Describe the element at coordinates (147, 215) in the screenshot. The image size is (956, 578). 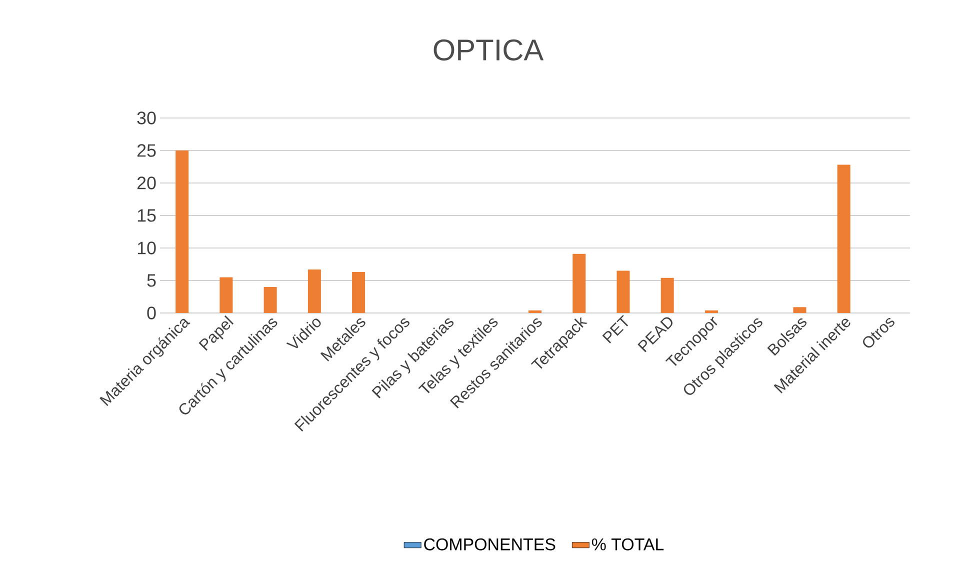
I see `y-tick-label: 15` at that location.